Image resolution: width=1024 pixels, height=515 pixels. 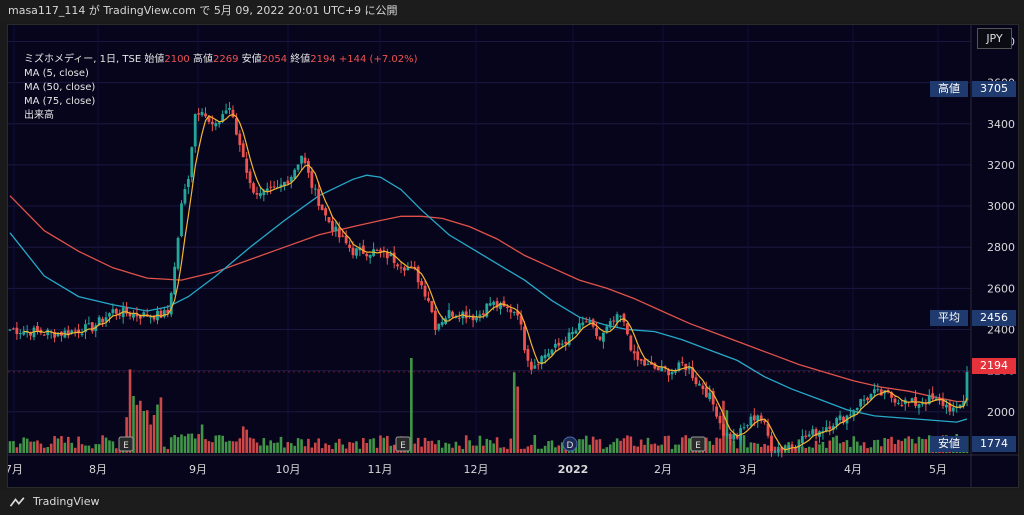 I want to click on y-tick-label: 2000, so click(x=1001, y=412).